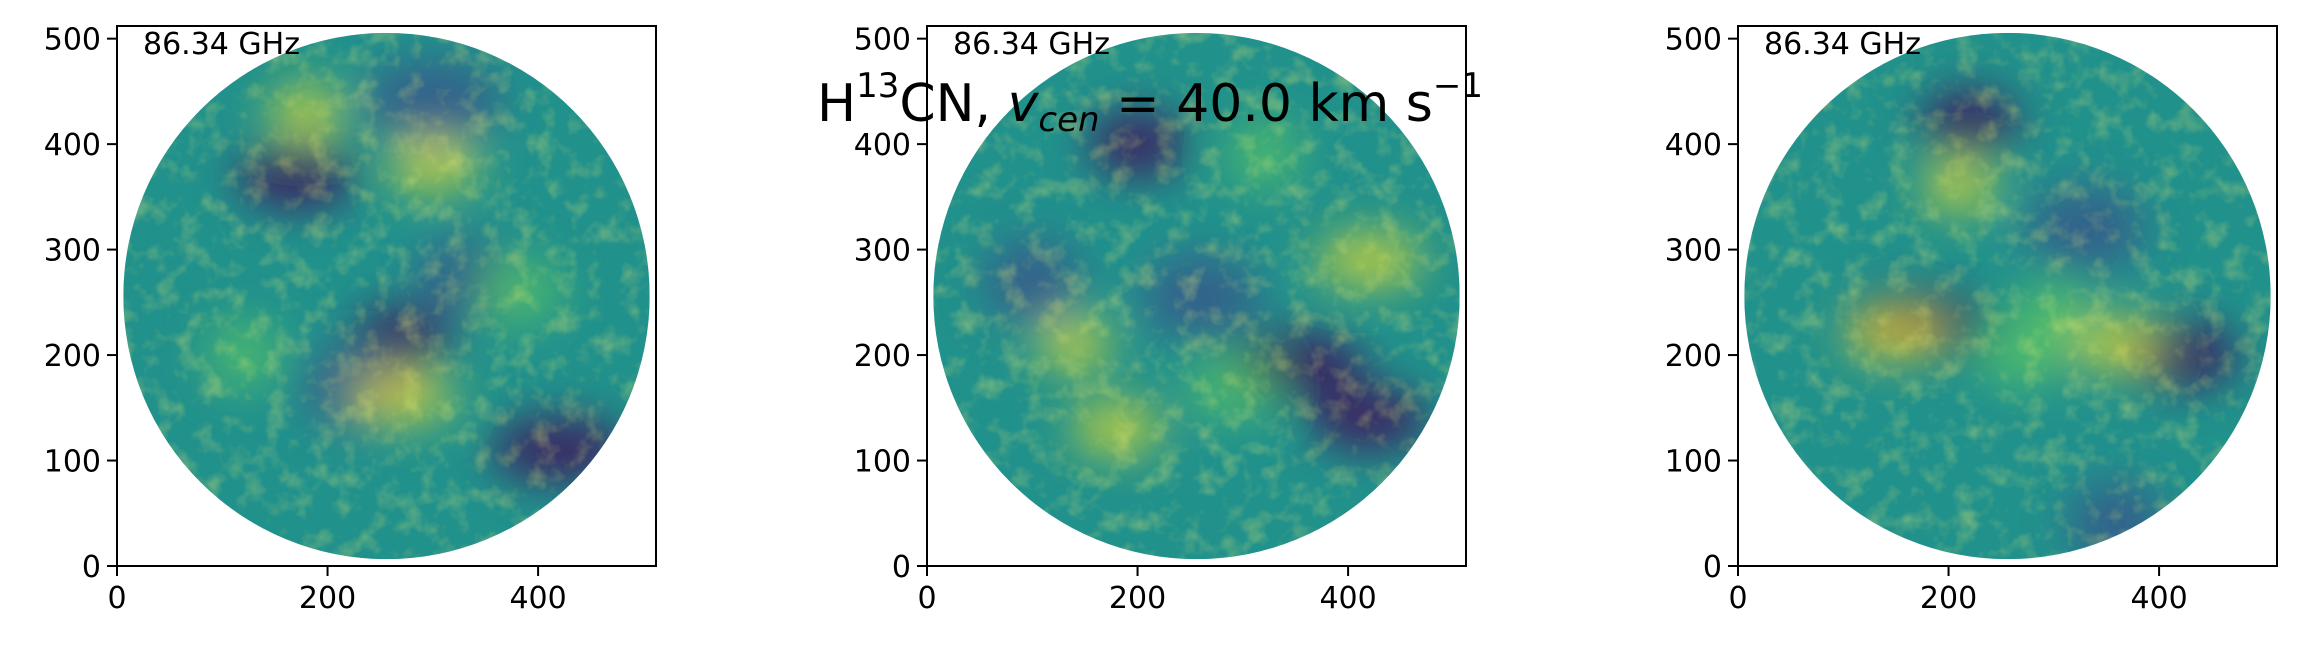 The width and height of the screenshot is (2300, 648). What do you see at coordinates (878, 86) in the screenshot?
I see `title-isotope: 13` at bounding box center [878, 86].